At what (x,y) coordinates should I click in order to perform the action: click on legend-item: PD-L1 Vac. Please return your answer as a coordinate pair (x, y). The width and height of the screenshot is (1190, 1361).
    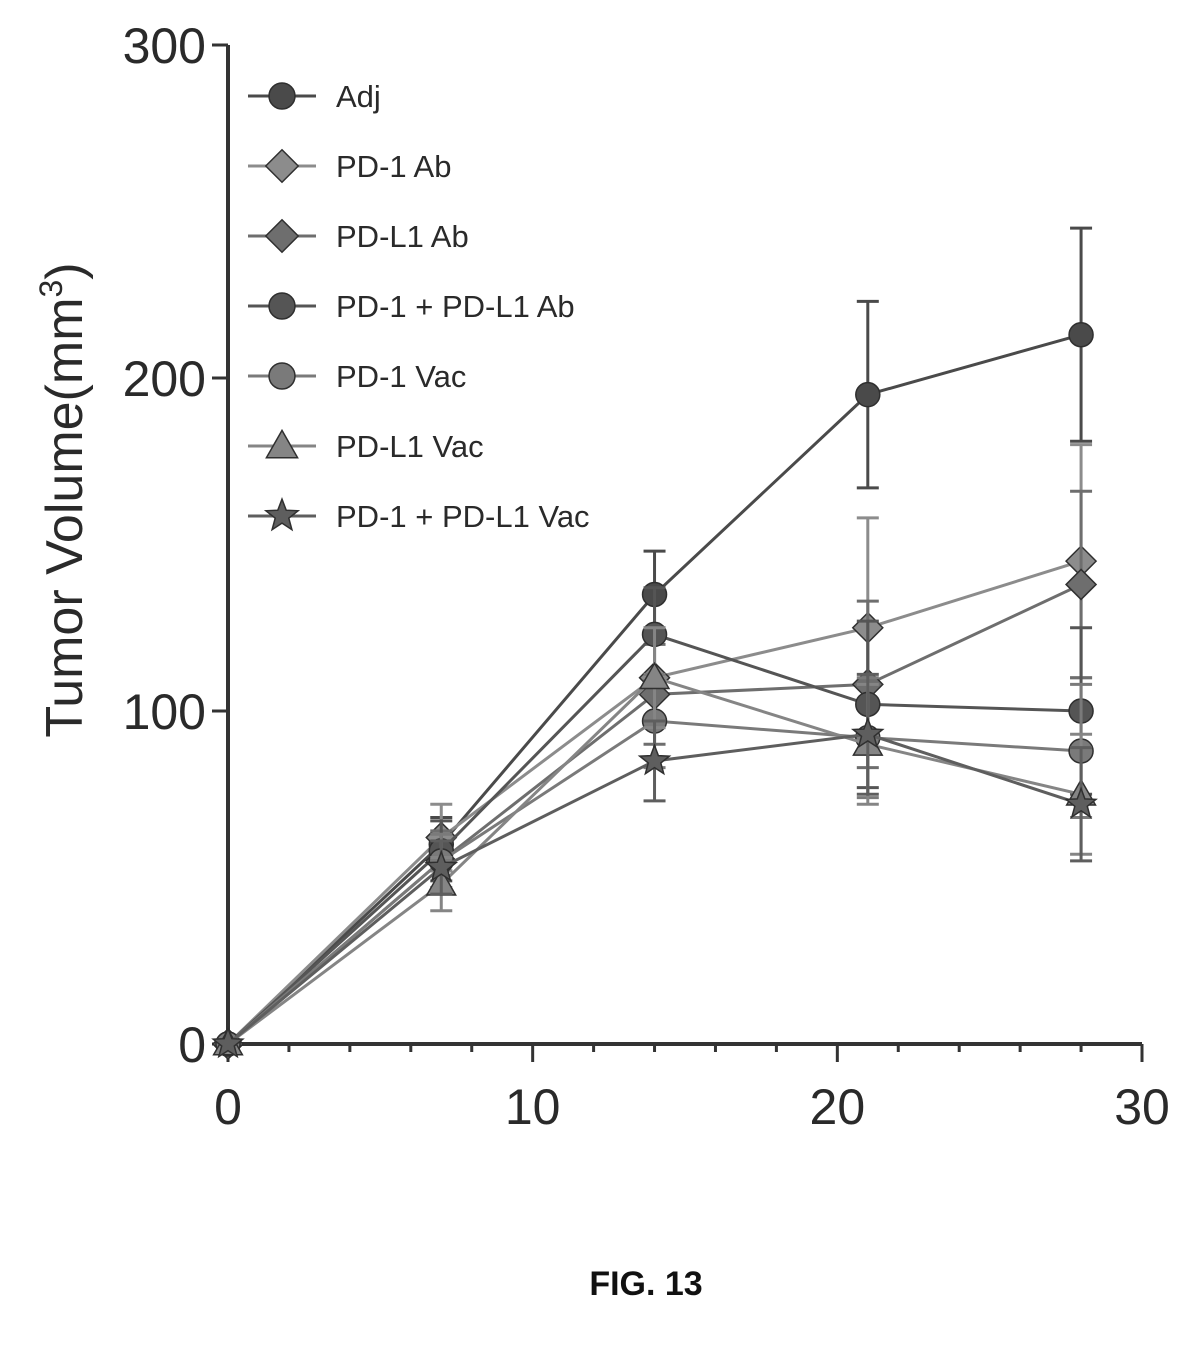
    Looking at the image, I should click on (366, 446).